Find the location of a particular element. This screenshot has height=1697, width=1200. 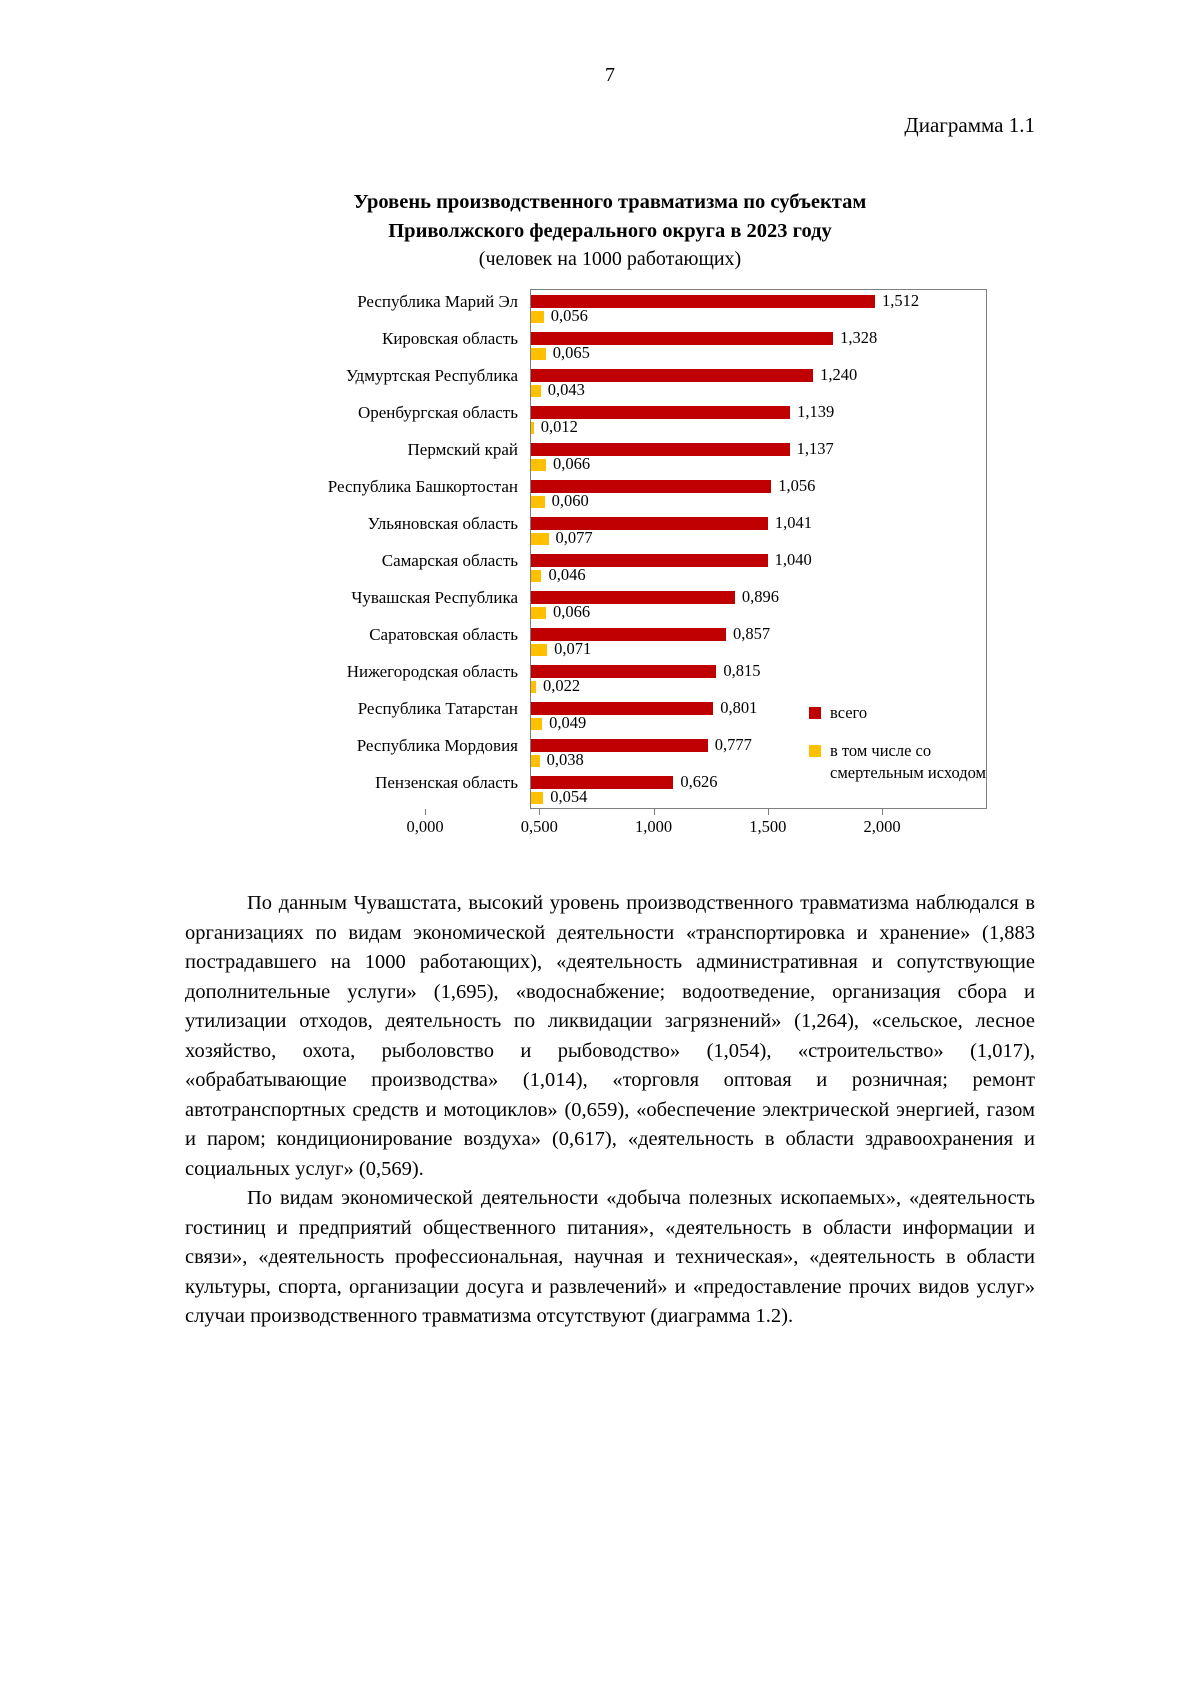

legend-item-fatal: в том числе со смертельным исходом is located at coordinates (906, 762).